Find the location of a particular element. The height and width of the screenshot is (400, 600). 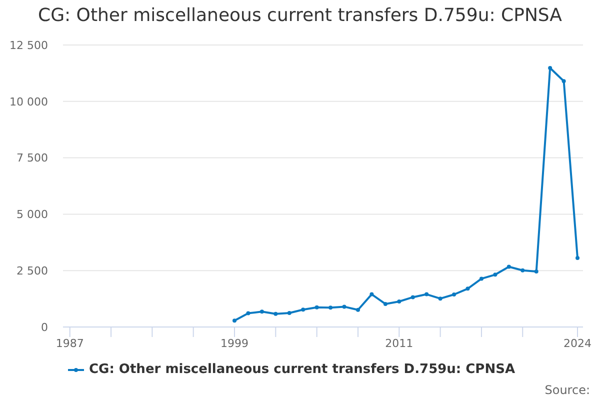

y-tick-label: 2 500 is located at coordinates (32, 271).